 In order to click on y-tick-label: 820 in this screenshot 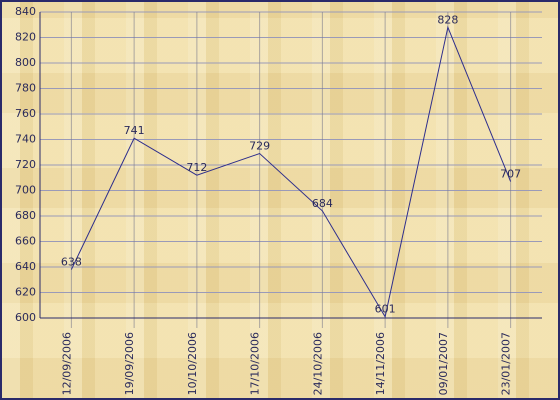, I will do `click(25, 37)`.